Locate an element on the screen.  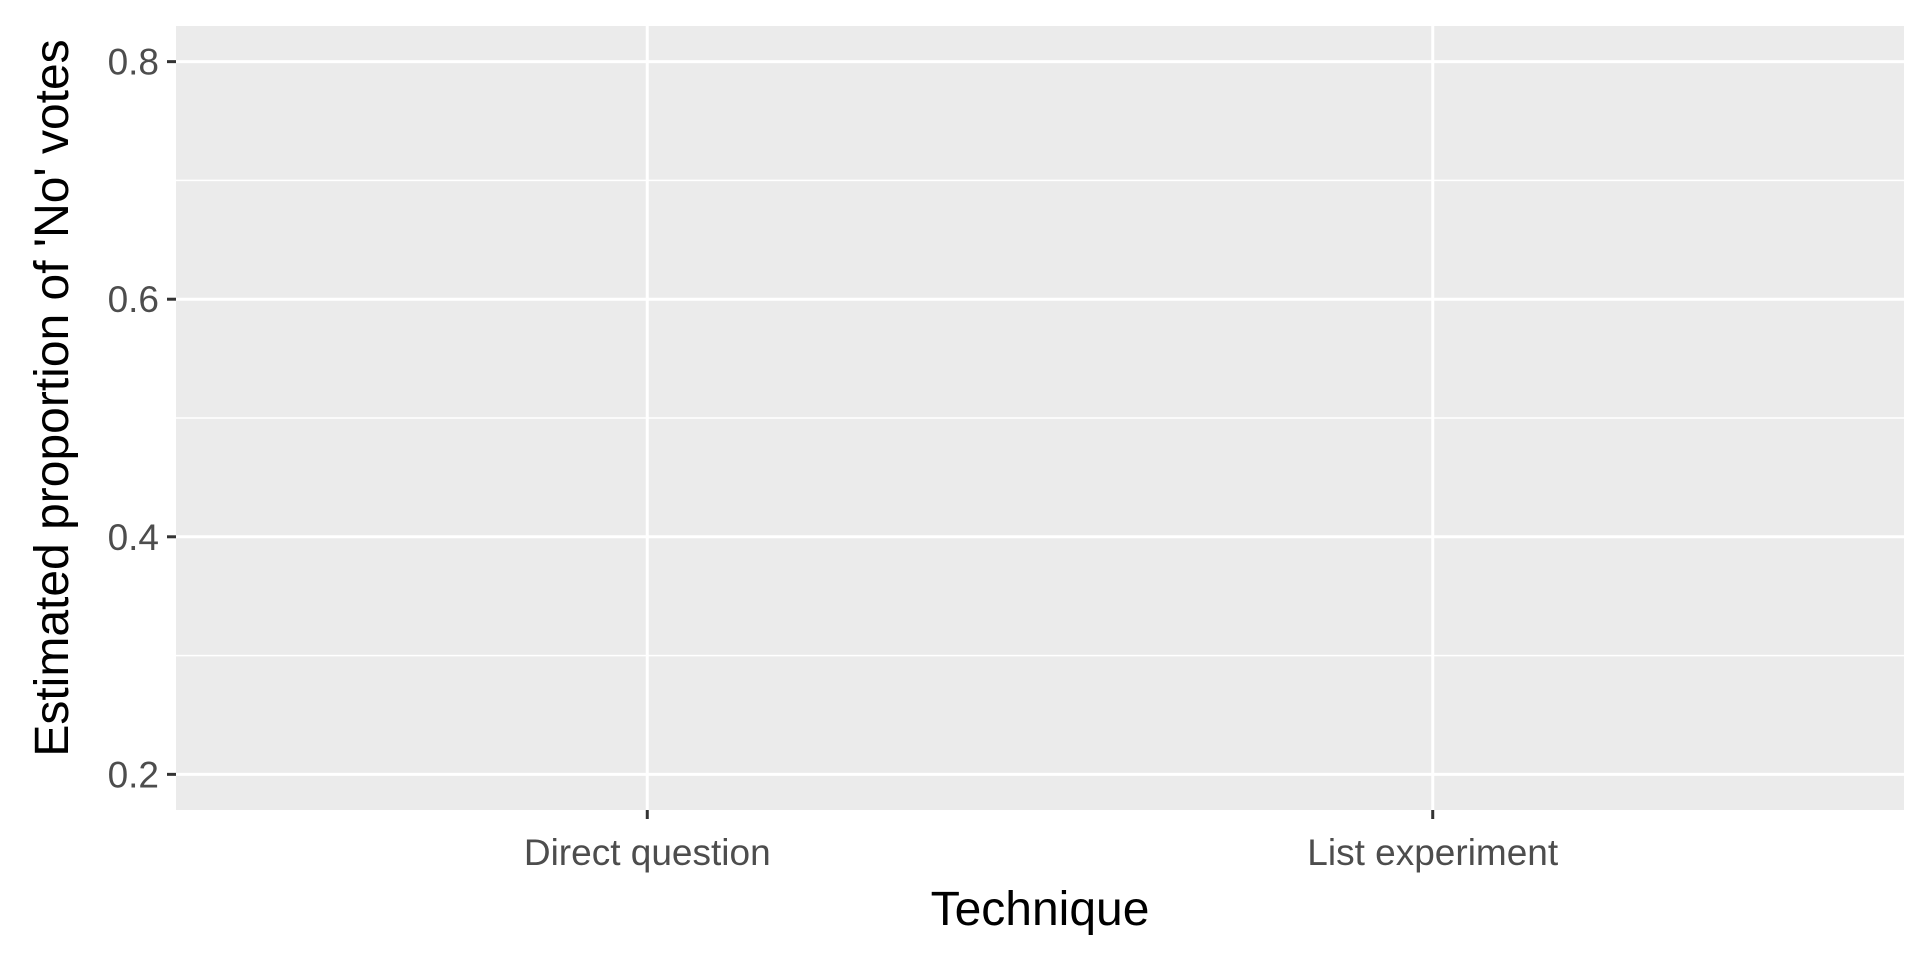
y-axis: 0.2 0.4 0.6 0.8 is located at coordinates (142, 418).